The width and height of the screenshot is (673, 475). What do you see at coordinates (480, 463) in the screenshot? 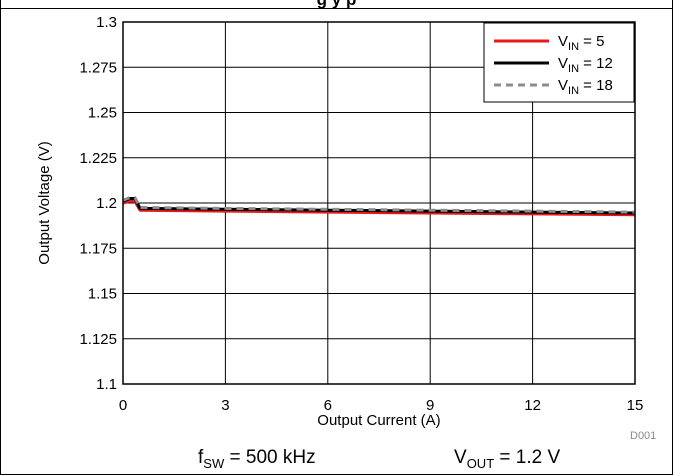
I see `vout-subscript: OUT` at bounding box center [480, 463].